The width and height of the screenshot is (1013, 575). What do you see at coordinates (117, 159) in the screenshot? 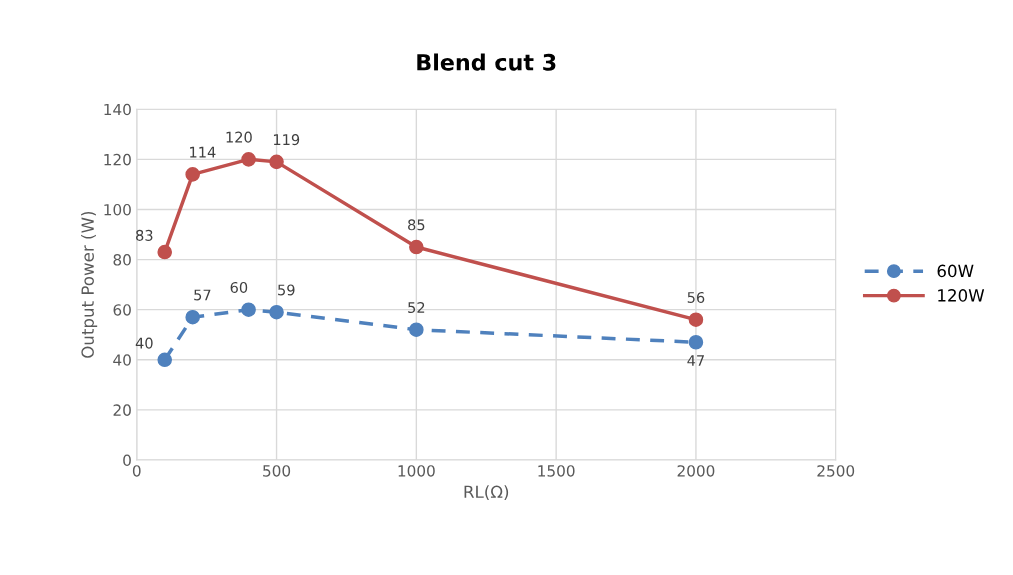
I see `y-tick-label: 120` at bounding box center [117, 159].